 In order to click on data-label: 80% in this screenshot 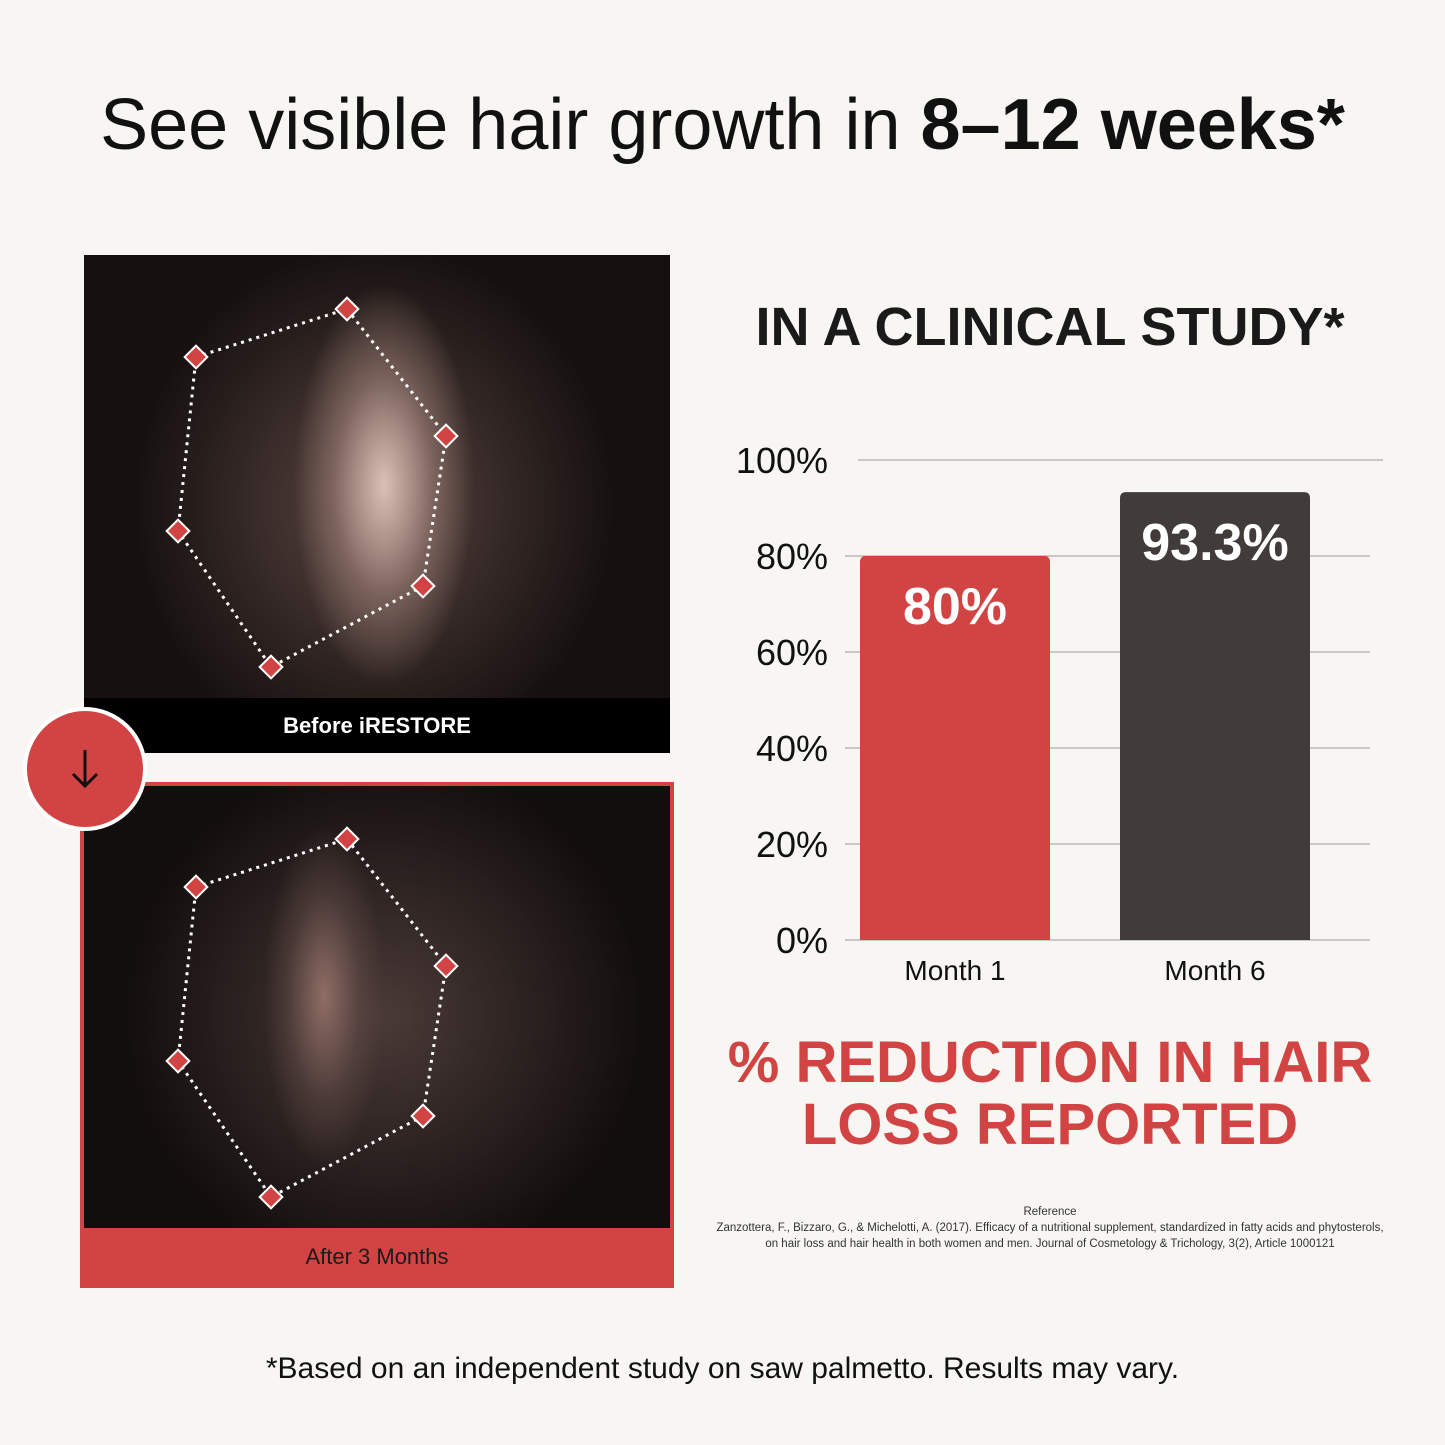, I will do `click(955, 607)`.